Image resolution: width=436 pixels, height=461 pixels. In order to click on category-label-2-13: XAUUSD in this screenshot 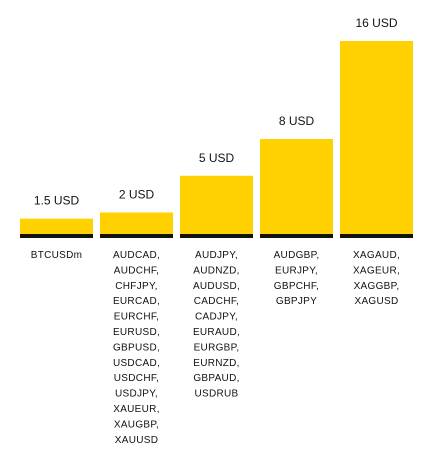, I will do `click(136, 440)`.